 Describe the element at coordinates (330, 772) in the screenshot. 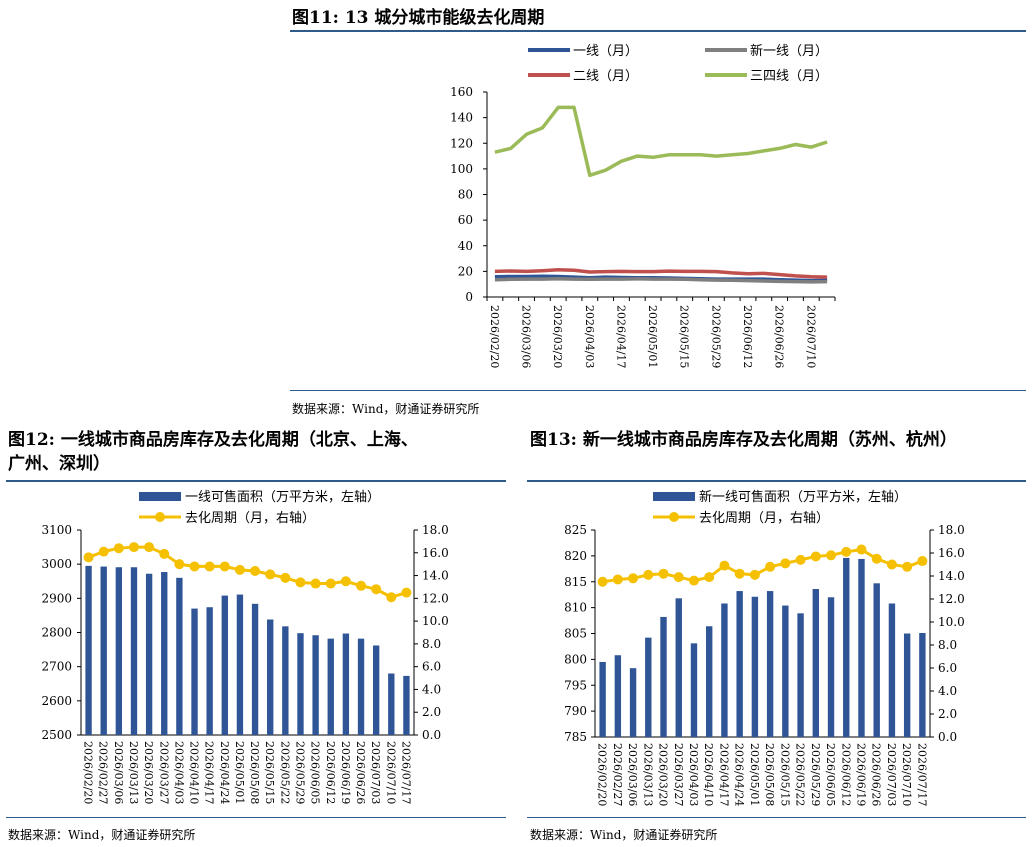

I see `x-tick-label: 2026/06/12` at that location.